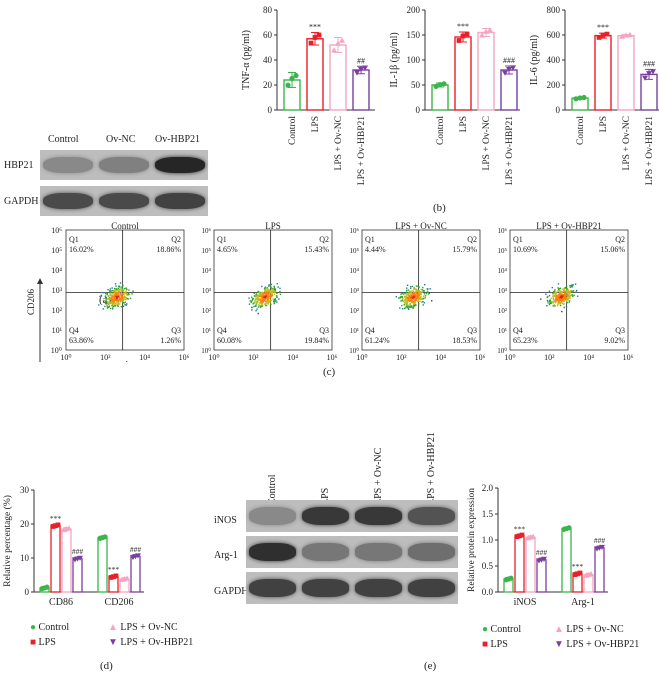 The height and width of the screenshot is (674, 659). Describe the element at coordinates (430, 666) in the screenshot. I see `panel-label-e: (e)` at that location.